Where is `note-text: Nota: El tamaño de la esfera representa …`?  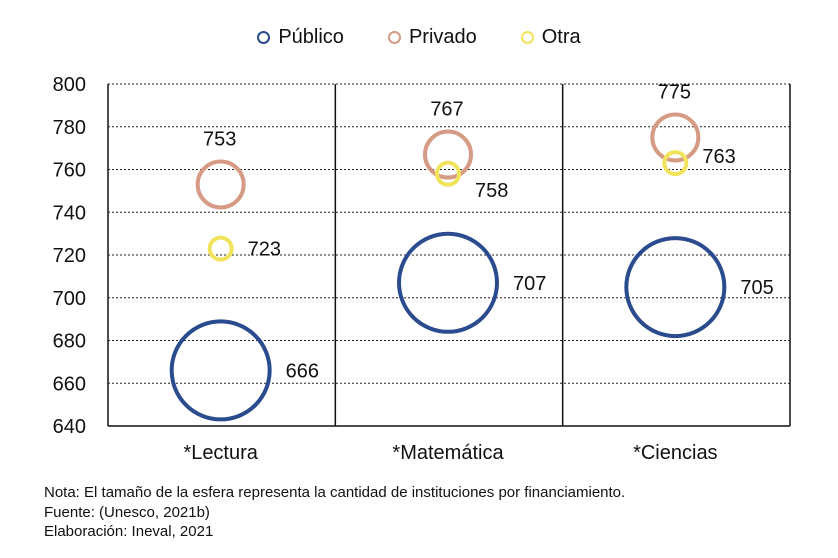 note-text: Nota: El tamaño de la esfera representa … is located at coordinates (335, 492).